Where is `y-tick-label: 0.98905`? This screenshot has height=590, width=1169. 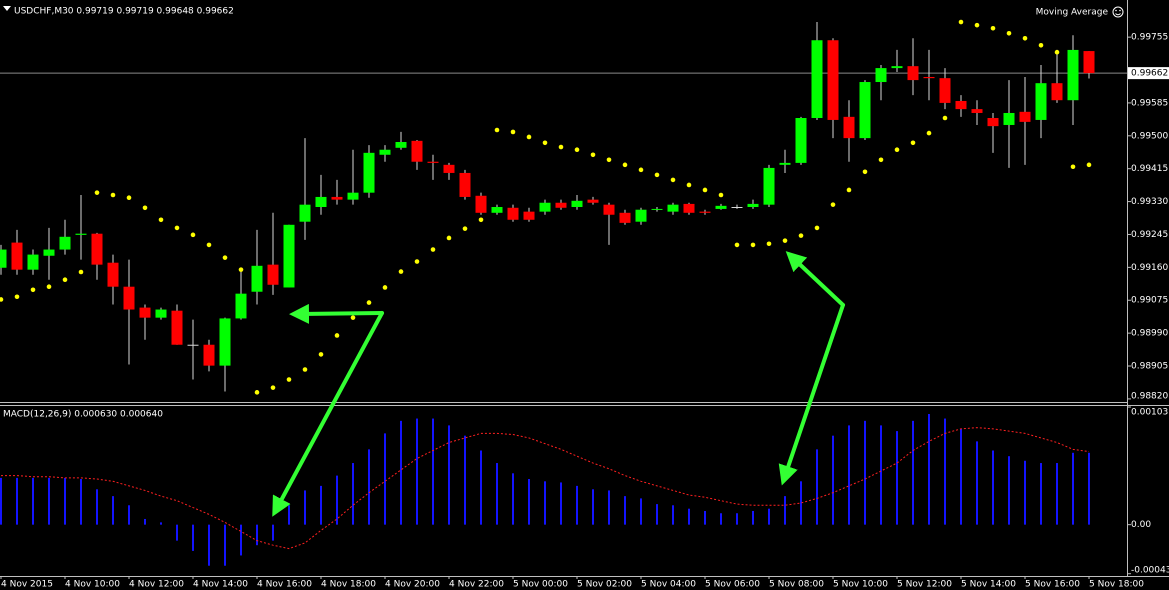
y-tick-label: 0.98905 is located at coordinates (1149, 367).